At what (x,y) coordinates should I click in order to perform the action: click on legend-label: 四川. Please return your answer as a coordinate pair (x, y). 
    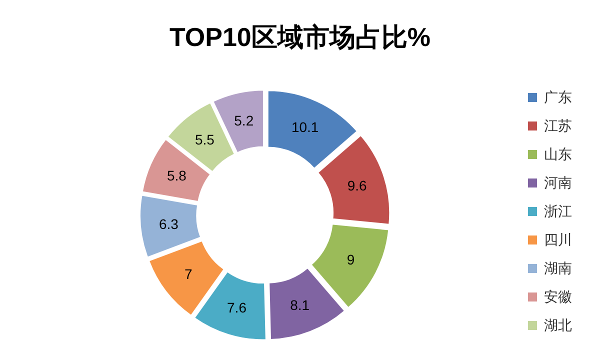
    Looking at the image, I should click on (558, 240).